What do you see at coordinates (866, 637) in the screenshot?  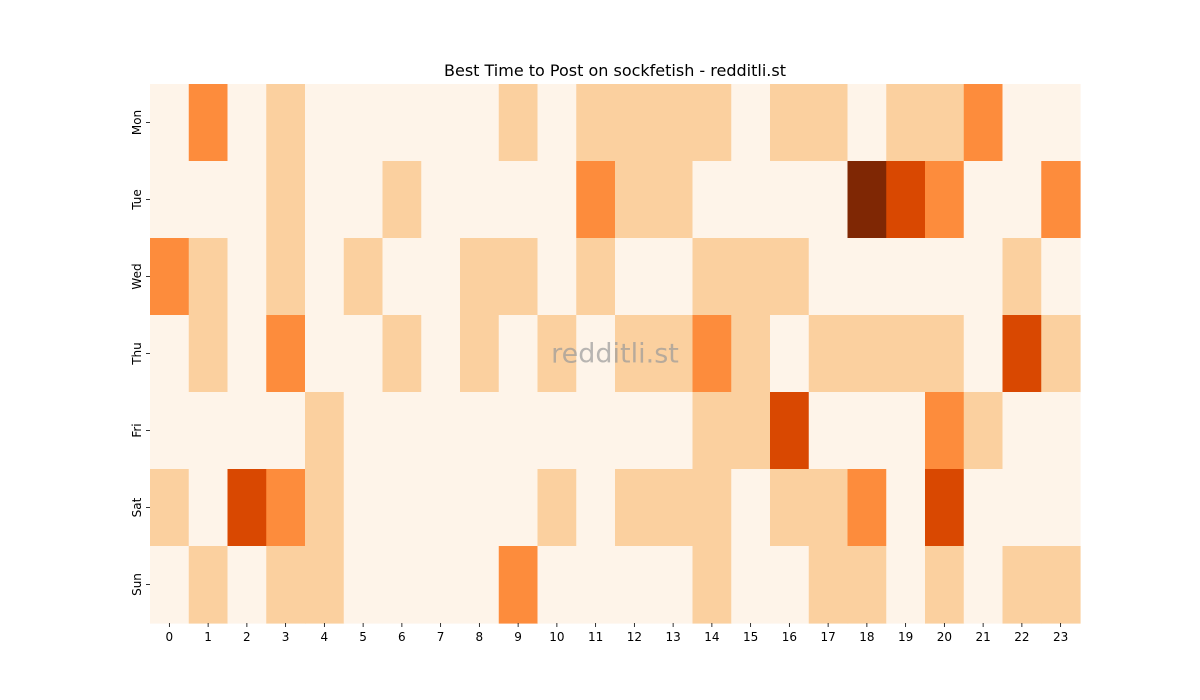 I see `x-tick-label: 18` at bounding box center [866, 637].